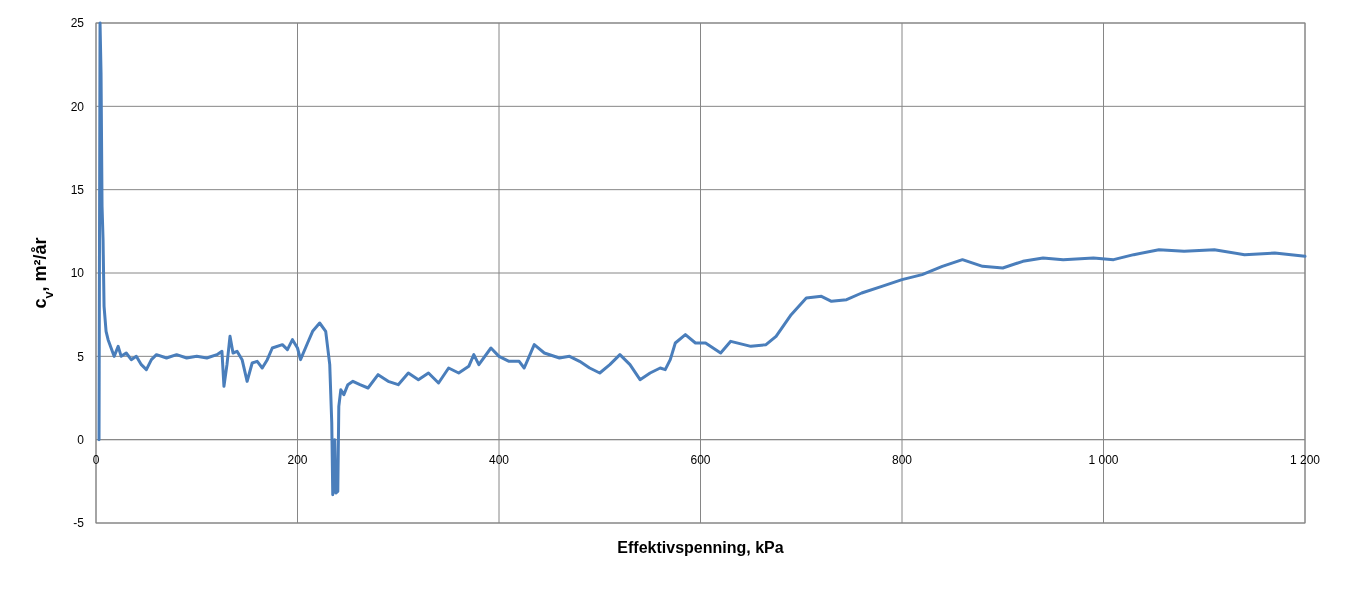 This screenshot has height=601, width=1360. I want to click on y-tick-label: 25, so click(77, 23).